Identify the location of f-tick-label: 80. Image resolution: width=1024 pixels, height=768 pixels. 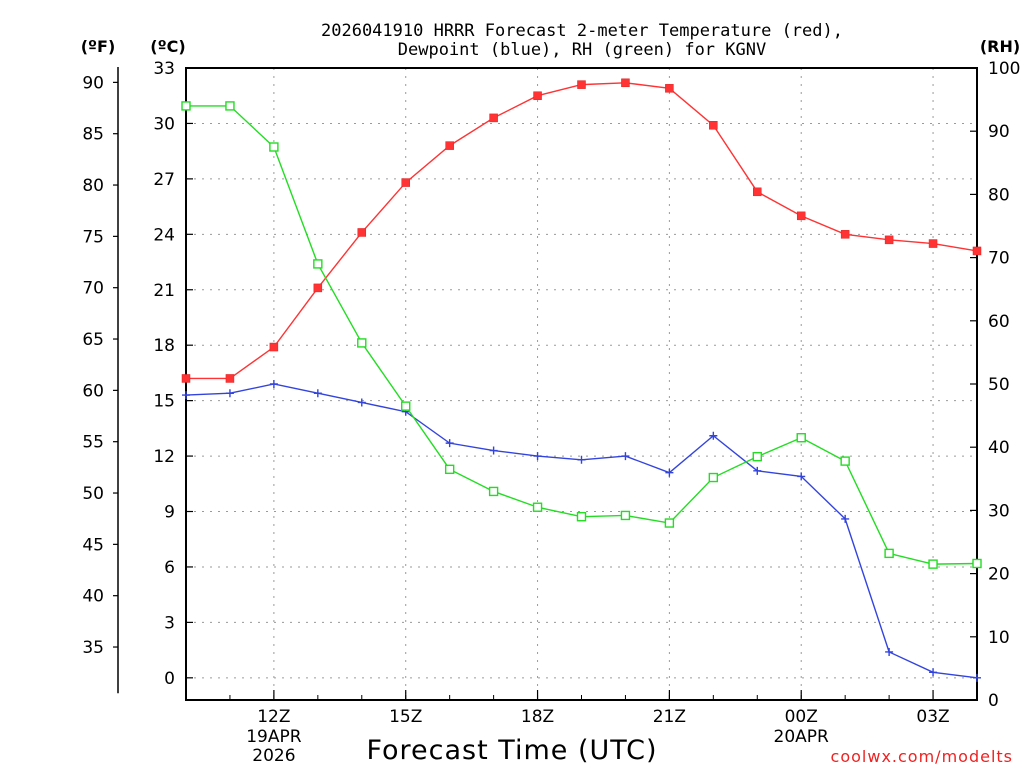
(93, 186).